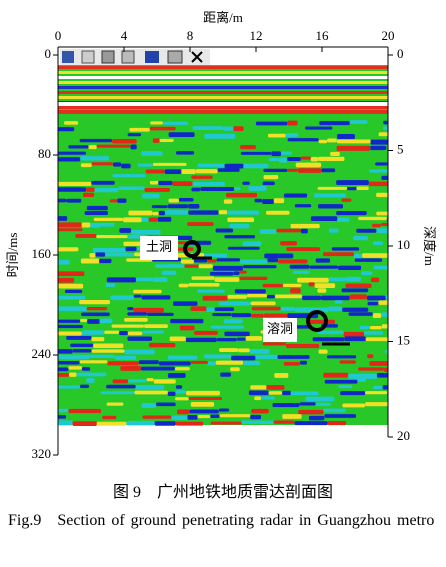 Image resolution: width=446 pixels, height=567 pixels. What do you see at coordinates (128, 57) in the screenshot?
I see `preview-icon` at bounding box center [128, 57].